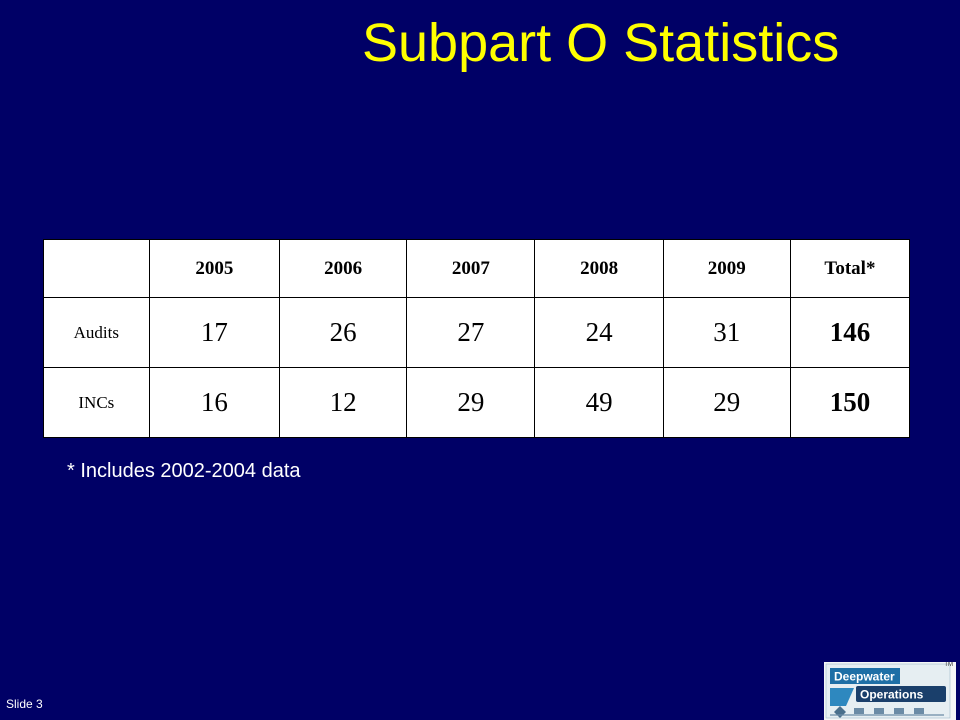  What do you see at coordinates (24, 704) in the screenshot?
I see `slide-number: Slide 3` at bounding box center [24, 704].